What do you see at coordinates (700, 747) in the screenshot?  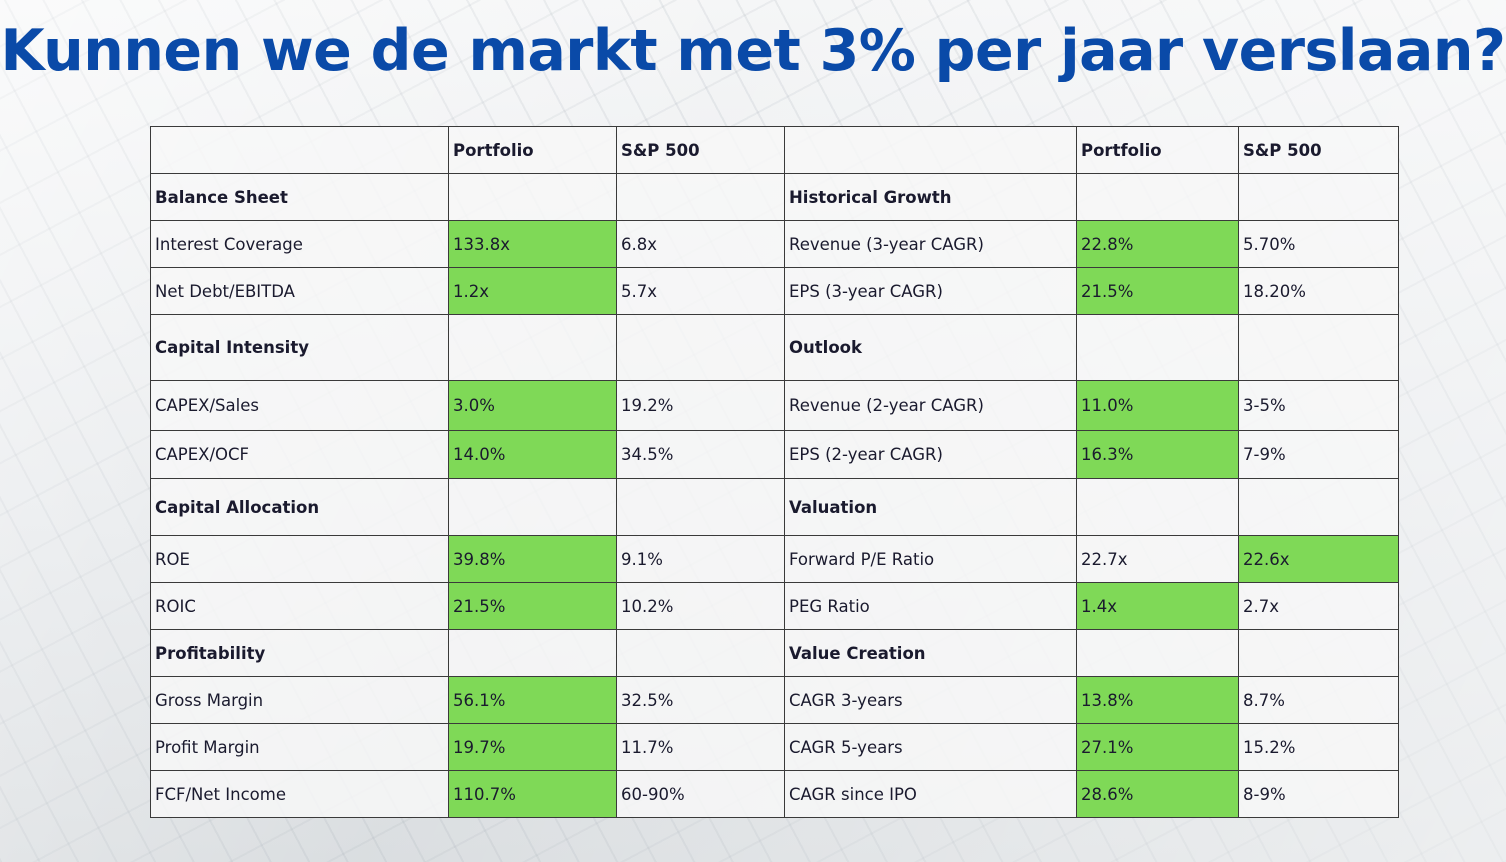 I see `left-sp500-value: 11.7%` at bounding box center [700, 747].